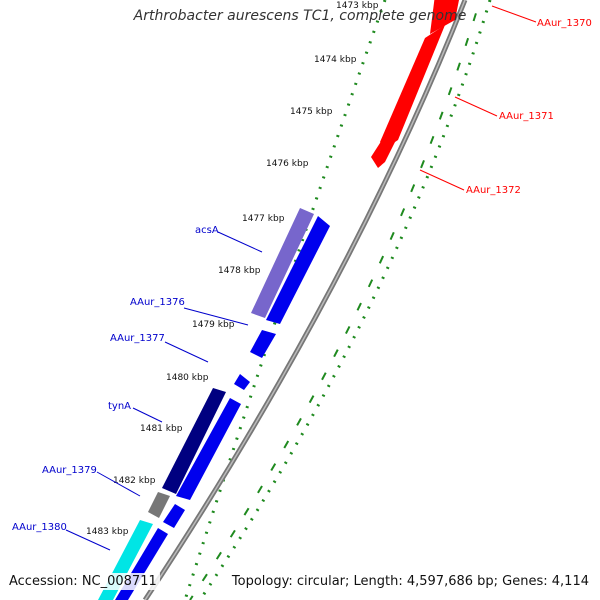  What do you see at coordinates (107, 532) in the screenshot?
I see `tick-label: 1483 kbp` at bounding box center [107, 532].